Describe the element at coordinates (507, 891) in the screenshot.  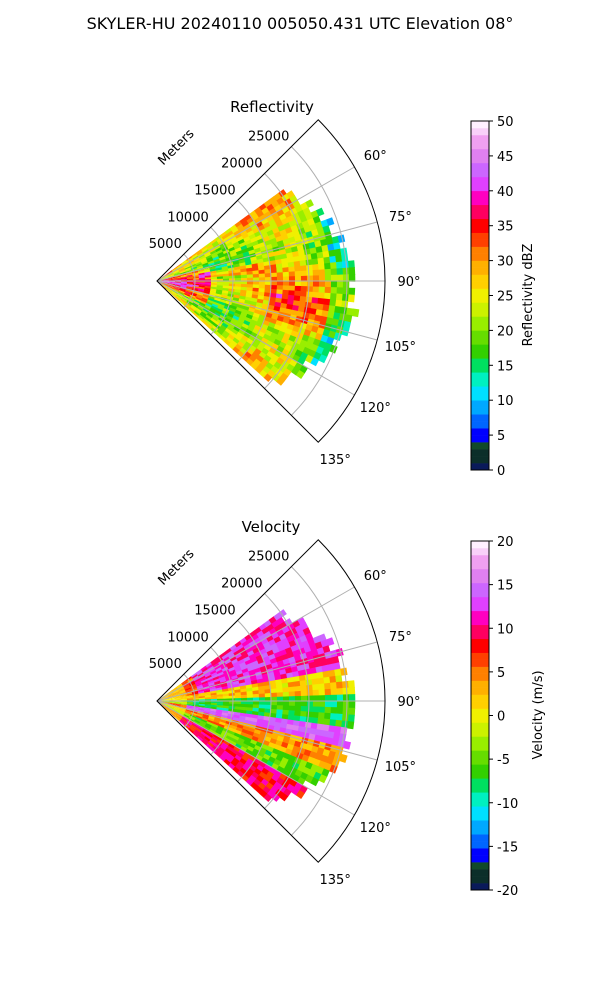
I see `vel-colorbar-tick-label: -20` at that location.